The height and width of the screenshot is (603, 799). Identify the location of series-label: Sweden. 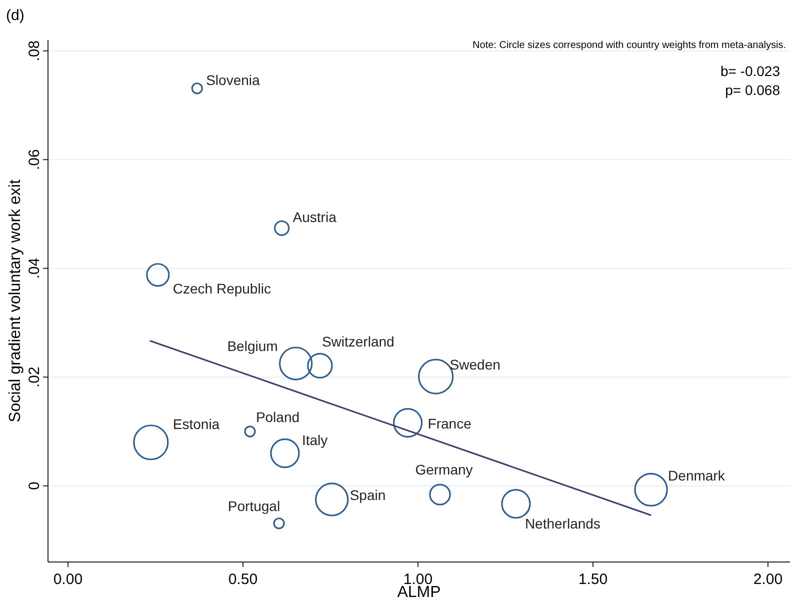
(475, 364).